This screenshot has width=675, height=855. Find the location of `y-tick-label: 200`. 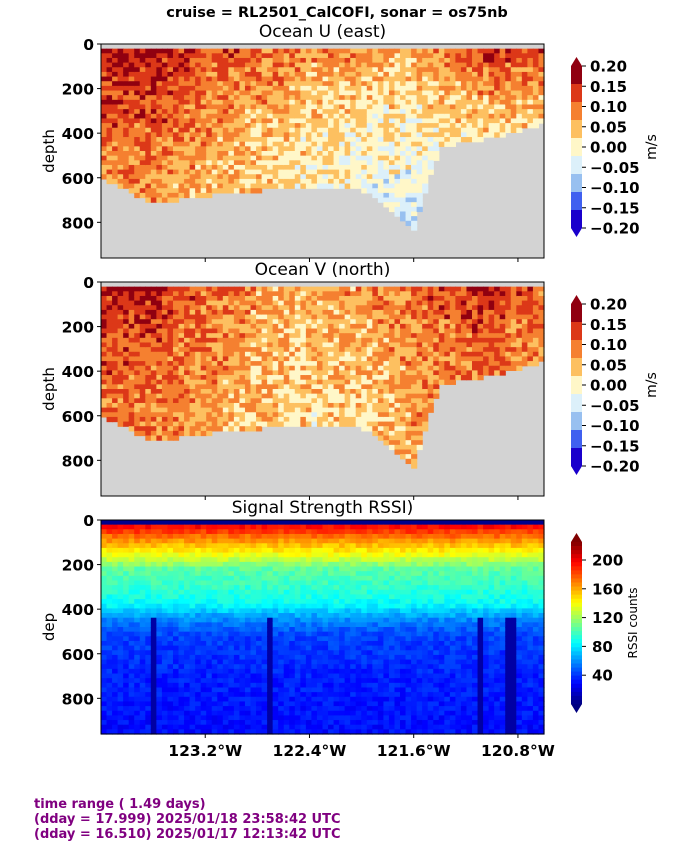

y-tick-label: 200 is located at coordinates (78, 90).